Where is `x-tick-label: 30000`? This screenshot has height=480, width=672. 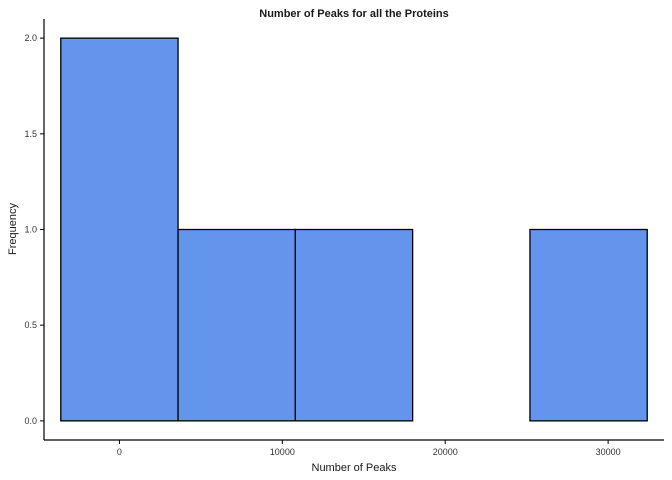
x-tick-label: 30000 is located at coordinates (608, 452).